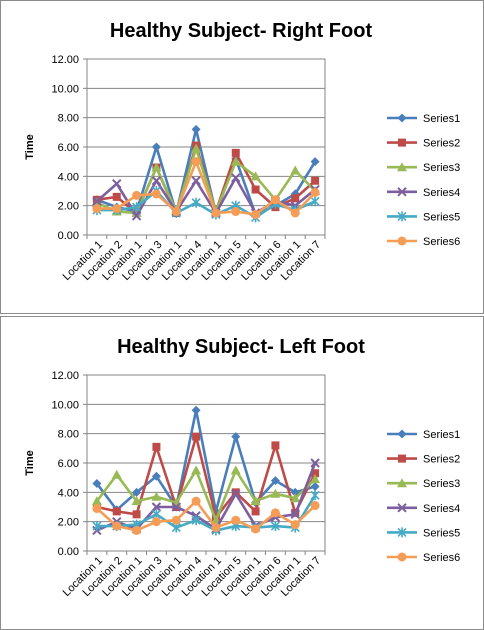 The image size is (484, 630). What do you see at coordinates (441, 144) in the screenshot?
I see `legend-label: Series2` at bounding box center [441, 144].